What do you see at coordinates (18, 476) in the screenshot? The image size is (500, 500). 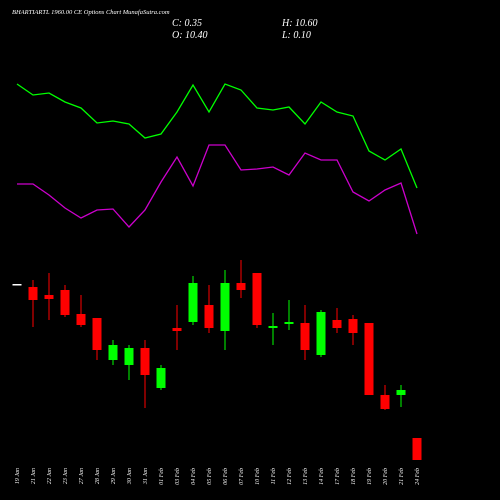 I see `x-tick-label: 19 Jan` at bounding box center [18, 476].